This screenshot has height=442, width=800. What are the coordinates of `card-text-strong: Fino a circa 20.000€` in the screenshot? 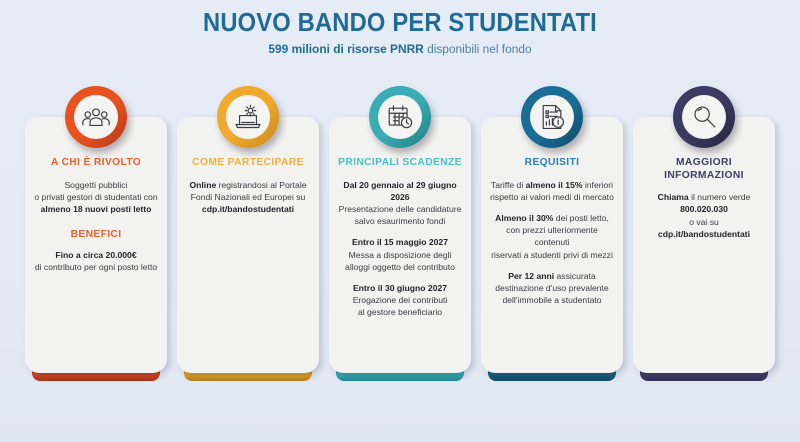 It's located at (96, 255).